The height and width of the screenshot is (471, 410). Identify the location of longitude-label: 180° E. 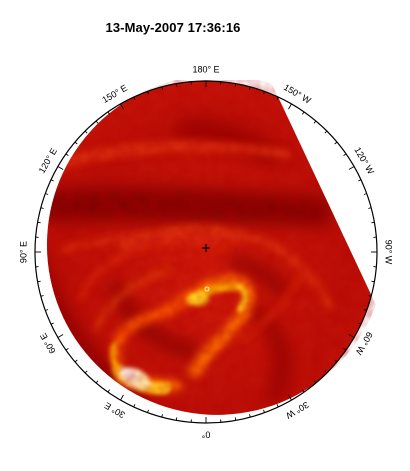
(205, 69).